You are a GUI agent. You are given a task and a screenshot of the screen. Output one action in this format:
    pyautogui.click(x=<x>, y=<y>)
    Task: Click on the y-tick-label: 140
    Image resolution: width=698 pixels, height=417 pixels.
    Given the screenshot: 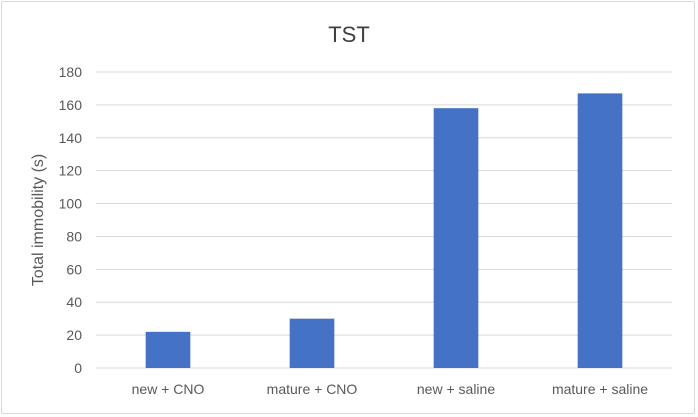 What is the action you would take?
    pyautogui.click(x=71, y=138)
    